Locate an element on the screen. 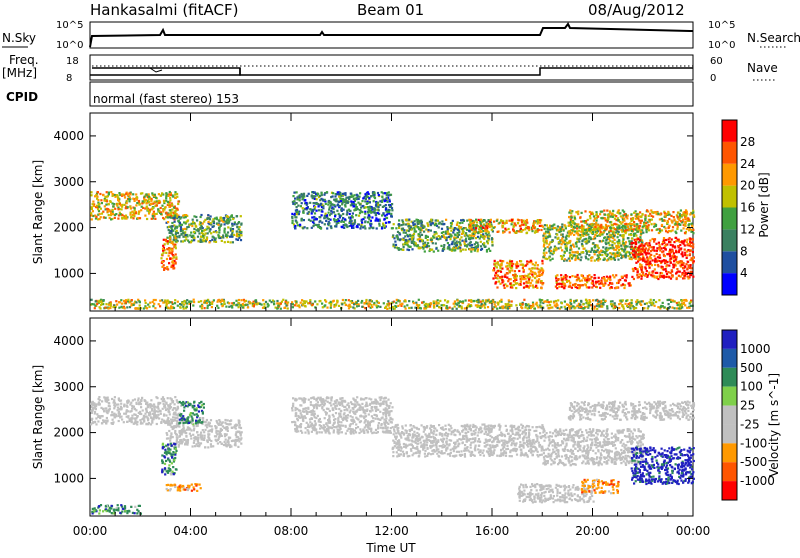 This screenshot has width=800, height=558. nsky-trace is located at coordinates (391, 35).